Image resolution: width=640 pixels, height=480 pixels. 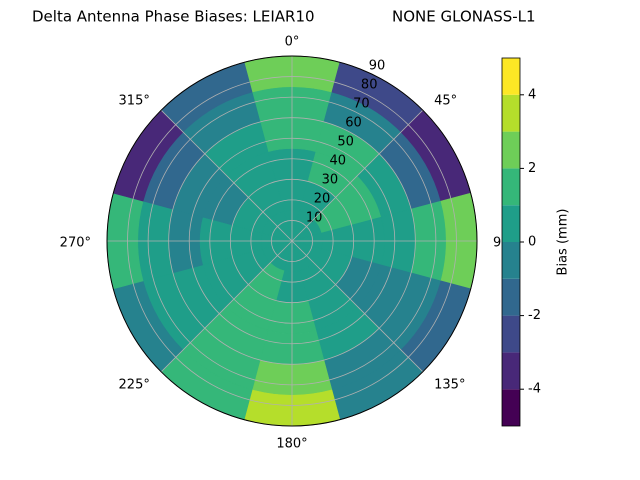 I want to click on colorbar-label: Bias (mm), so click(x=563, y=242).